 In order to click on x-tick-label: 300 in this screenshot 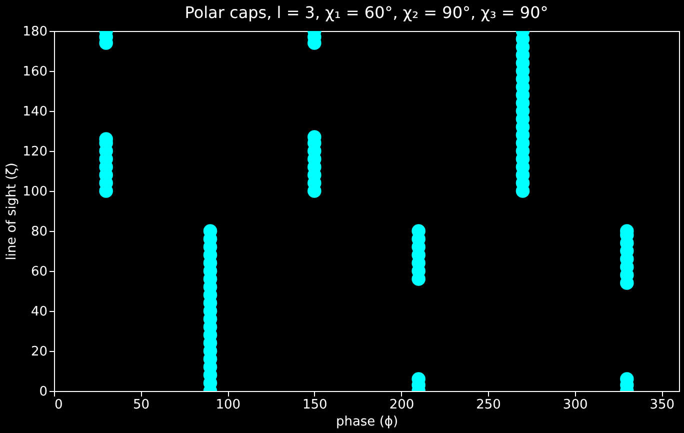, I will do `click(575, 405)`.